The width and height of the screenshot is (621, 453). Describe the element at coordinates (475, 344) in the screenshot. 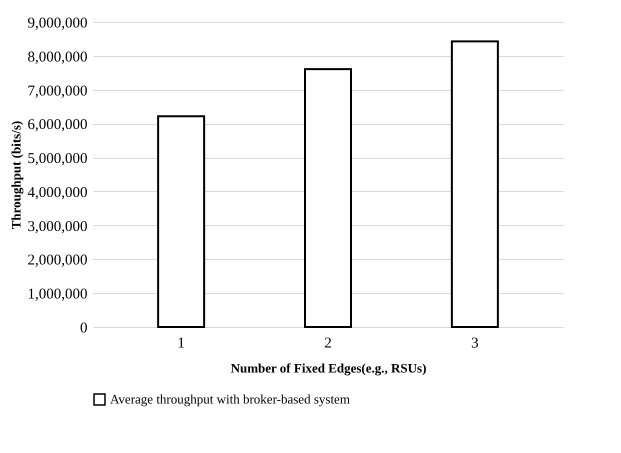

I see `x-tick-label: 3` at that location.